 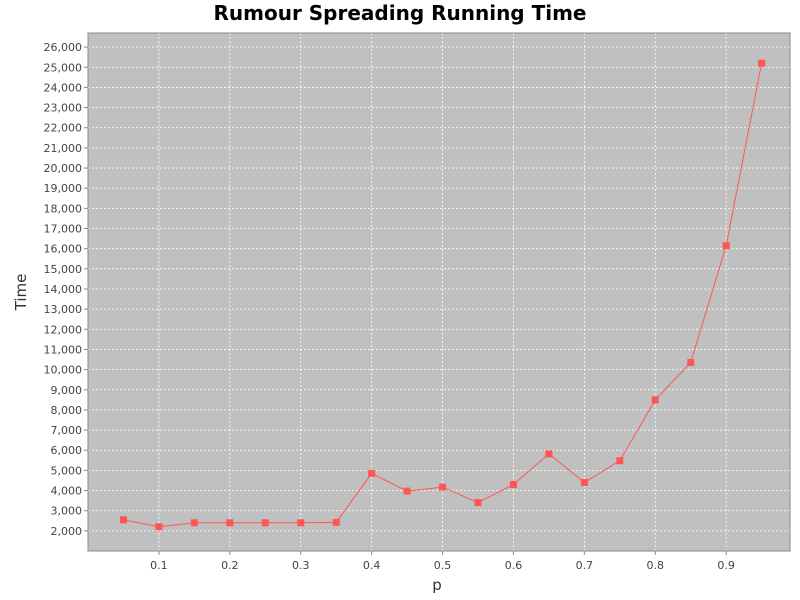 I want to click on y-tick-label: 21,000, so click(x=63, y=148).